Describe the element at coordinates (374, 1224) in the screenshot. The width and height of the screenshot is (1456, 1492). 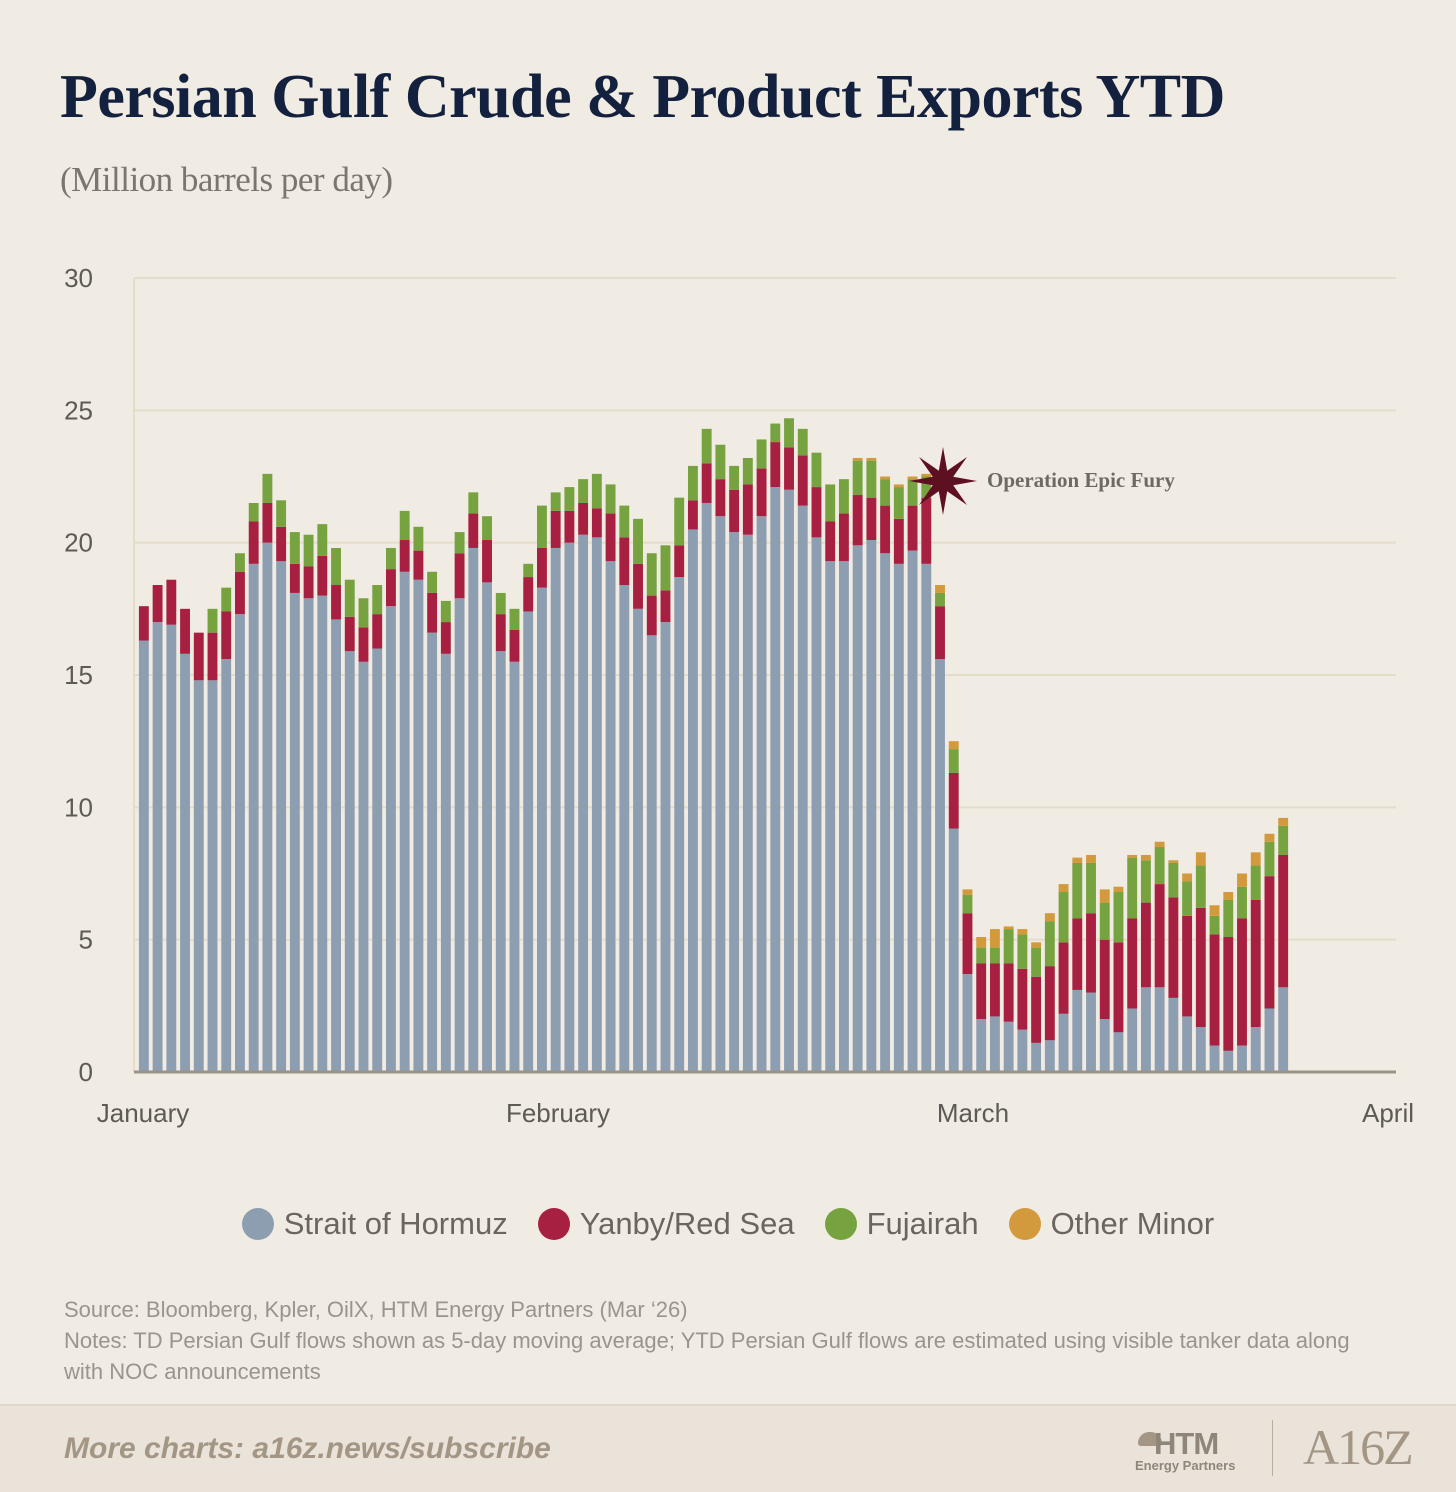
I see `legend-item-strait-of-hormuz: Strait of Hormuz` at that location.